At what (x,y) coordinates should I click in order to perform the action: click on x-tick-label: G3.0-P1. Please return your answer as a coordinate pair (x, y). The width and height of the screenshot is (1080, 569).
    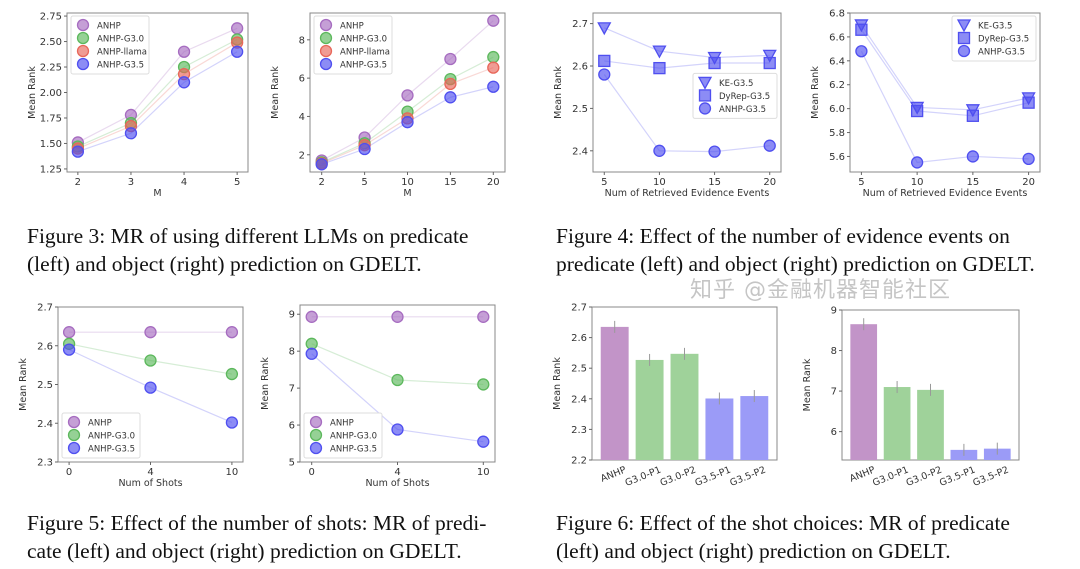
    Looking at the image, I should click on (643, 477).